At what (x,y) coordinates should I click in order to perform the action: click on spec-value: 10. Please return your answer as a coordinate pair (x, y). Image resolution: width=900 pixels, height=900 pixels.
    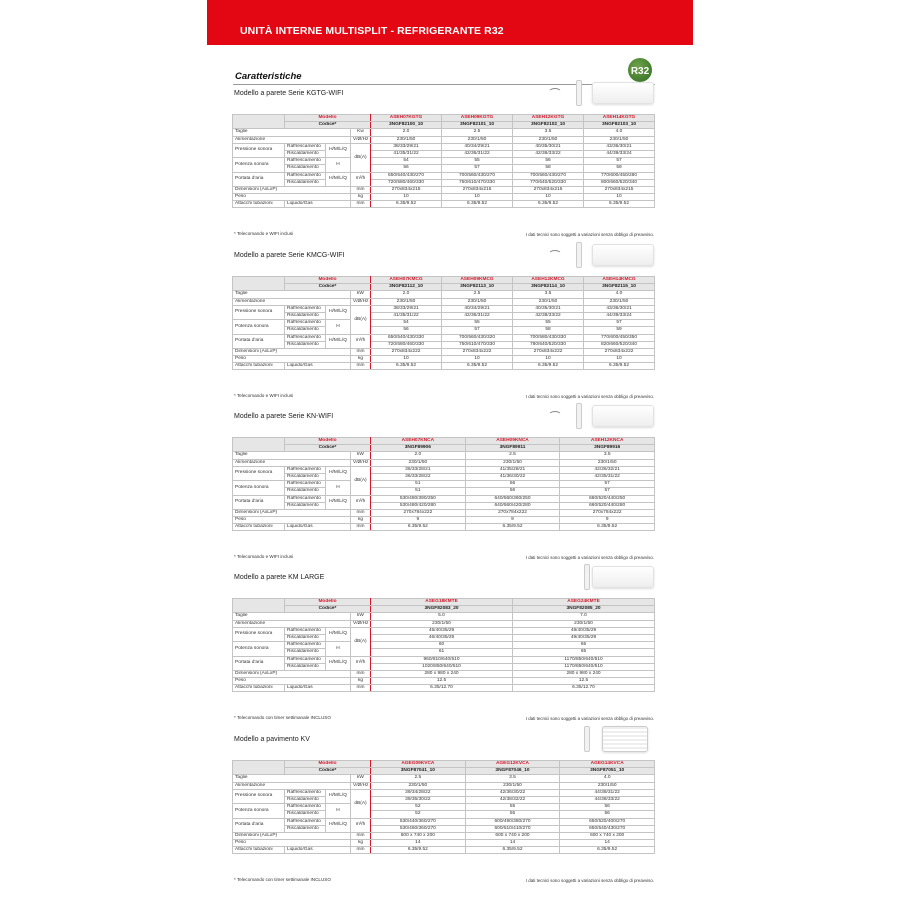
    Looking at the image, I should click on (619, 359).